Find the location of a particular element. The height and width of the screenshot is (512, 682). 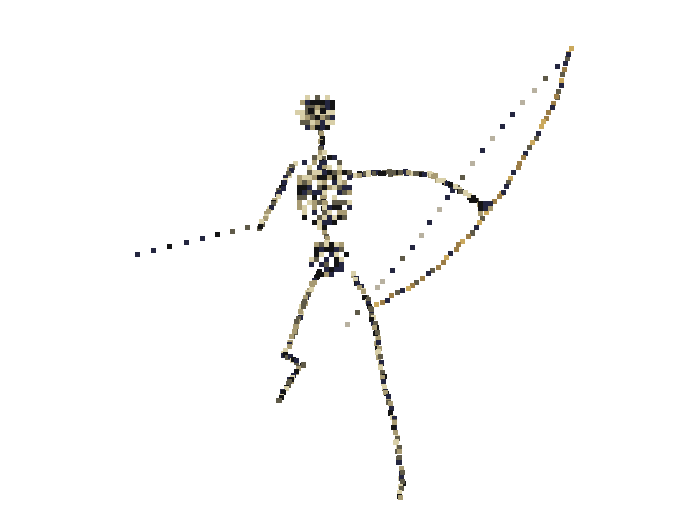

right-leg is located at coordinates (378, 385).